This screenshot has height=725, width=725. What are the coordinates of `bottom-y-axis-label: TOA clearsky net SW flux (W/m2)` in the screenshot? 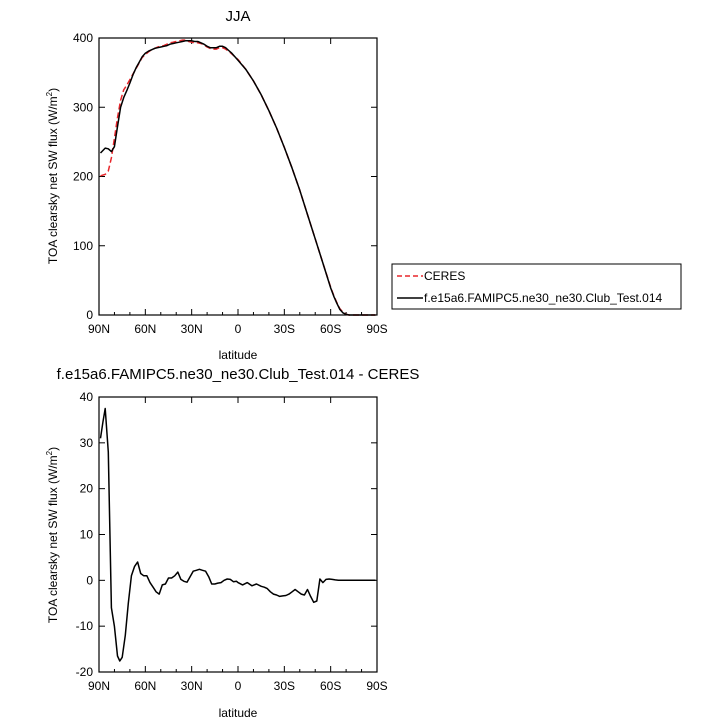 It's located at (52, 535).